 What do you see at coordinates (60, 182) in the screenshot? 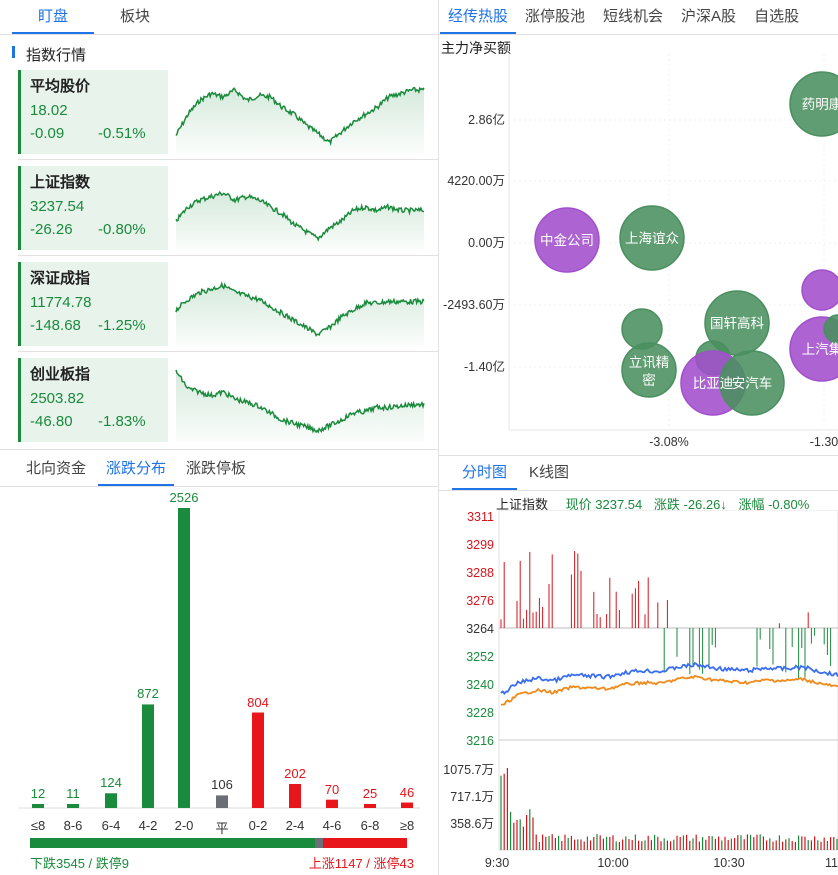
I see `index-name: 上证指数` at bounding box center [60, 182].